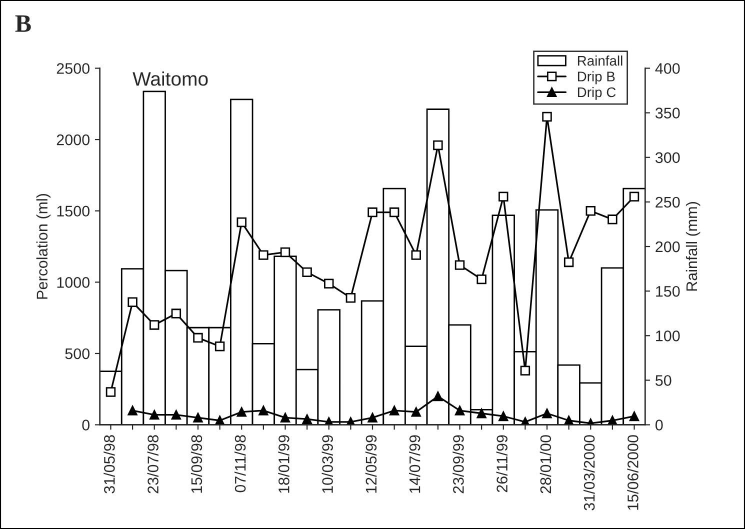 The width and height of the screenshot is (745, 529). Describe the element at coordinates (546, 464) in the screenshot. I see `x-tick-label: 28/01/00` at that location.